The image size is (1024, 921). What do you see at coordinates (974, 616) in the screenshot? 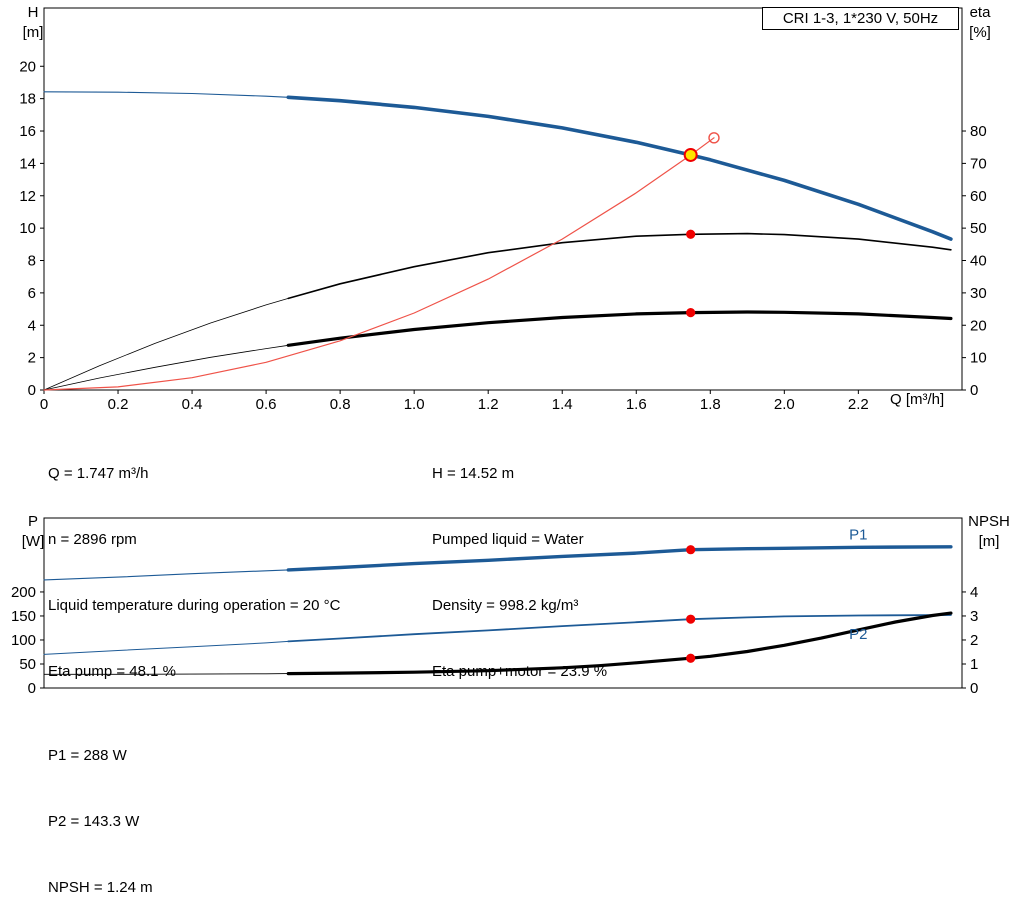
I see `right-tick-label: 3` at bounding box center [974, 616].